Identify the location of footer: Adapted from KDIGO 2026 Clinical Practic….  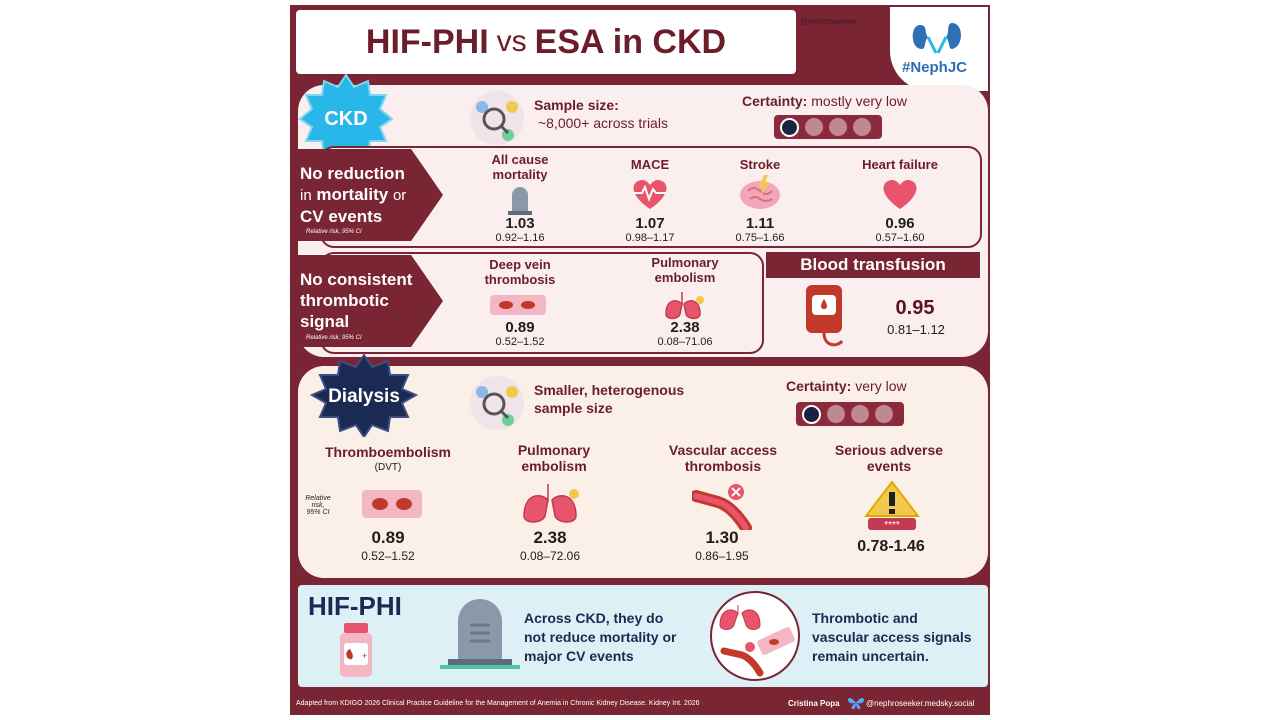
(640, 704).